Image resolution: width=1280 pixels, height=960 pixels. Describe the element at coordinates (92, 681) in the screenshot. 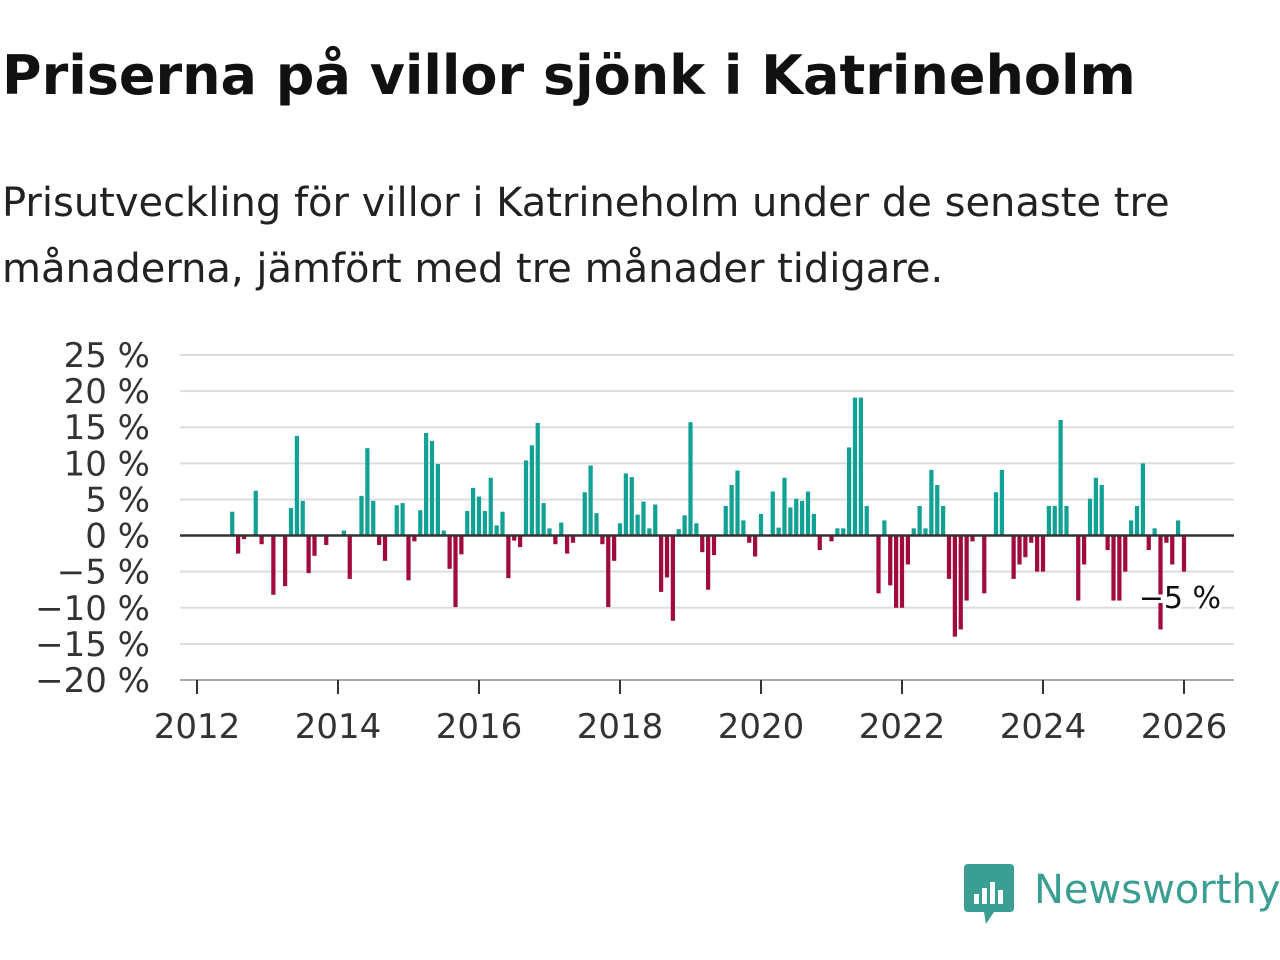

I see `y-tick-label: −20 %` at that location.